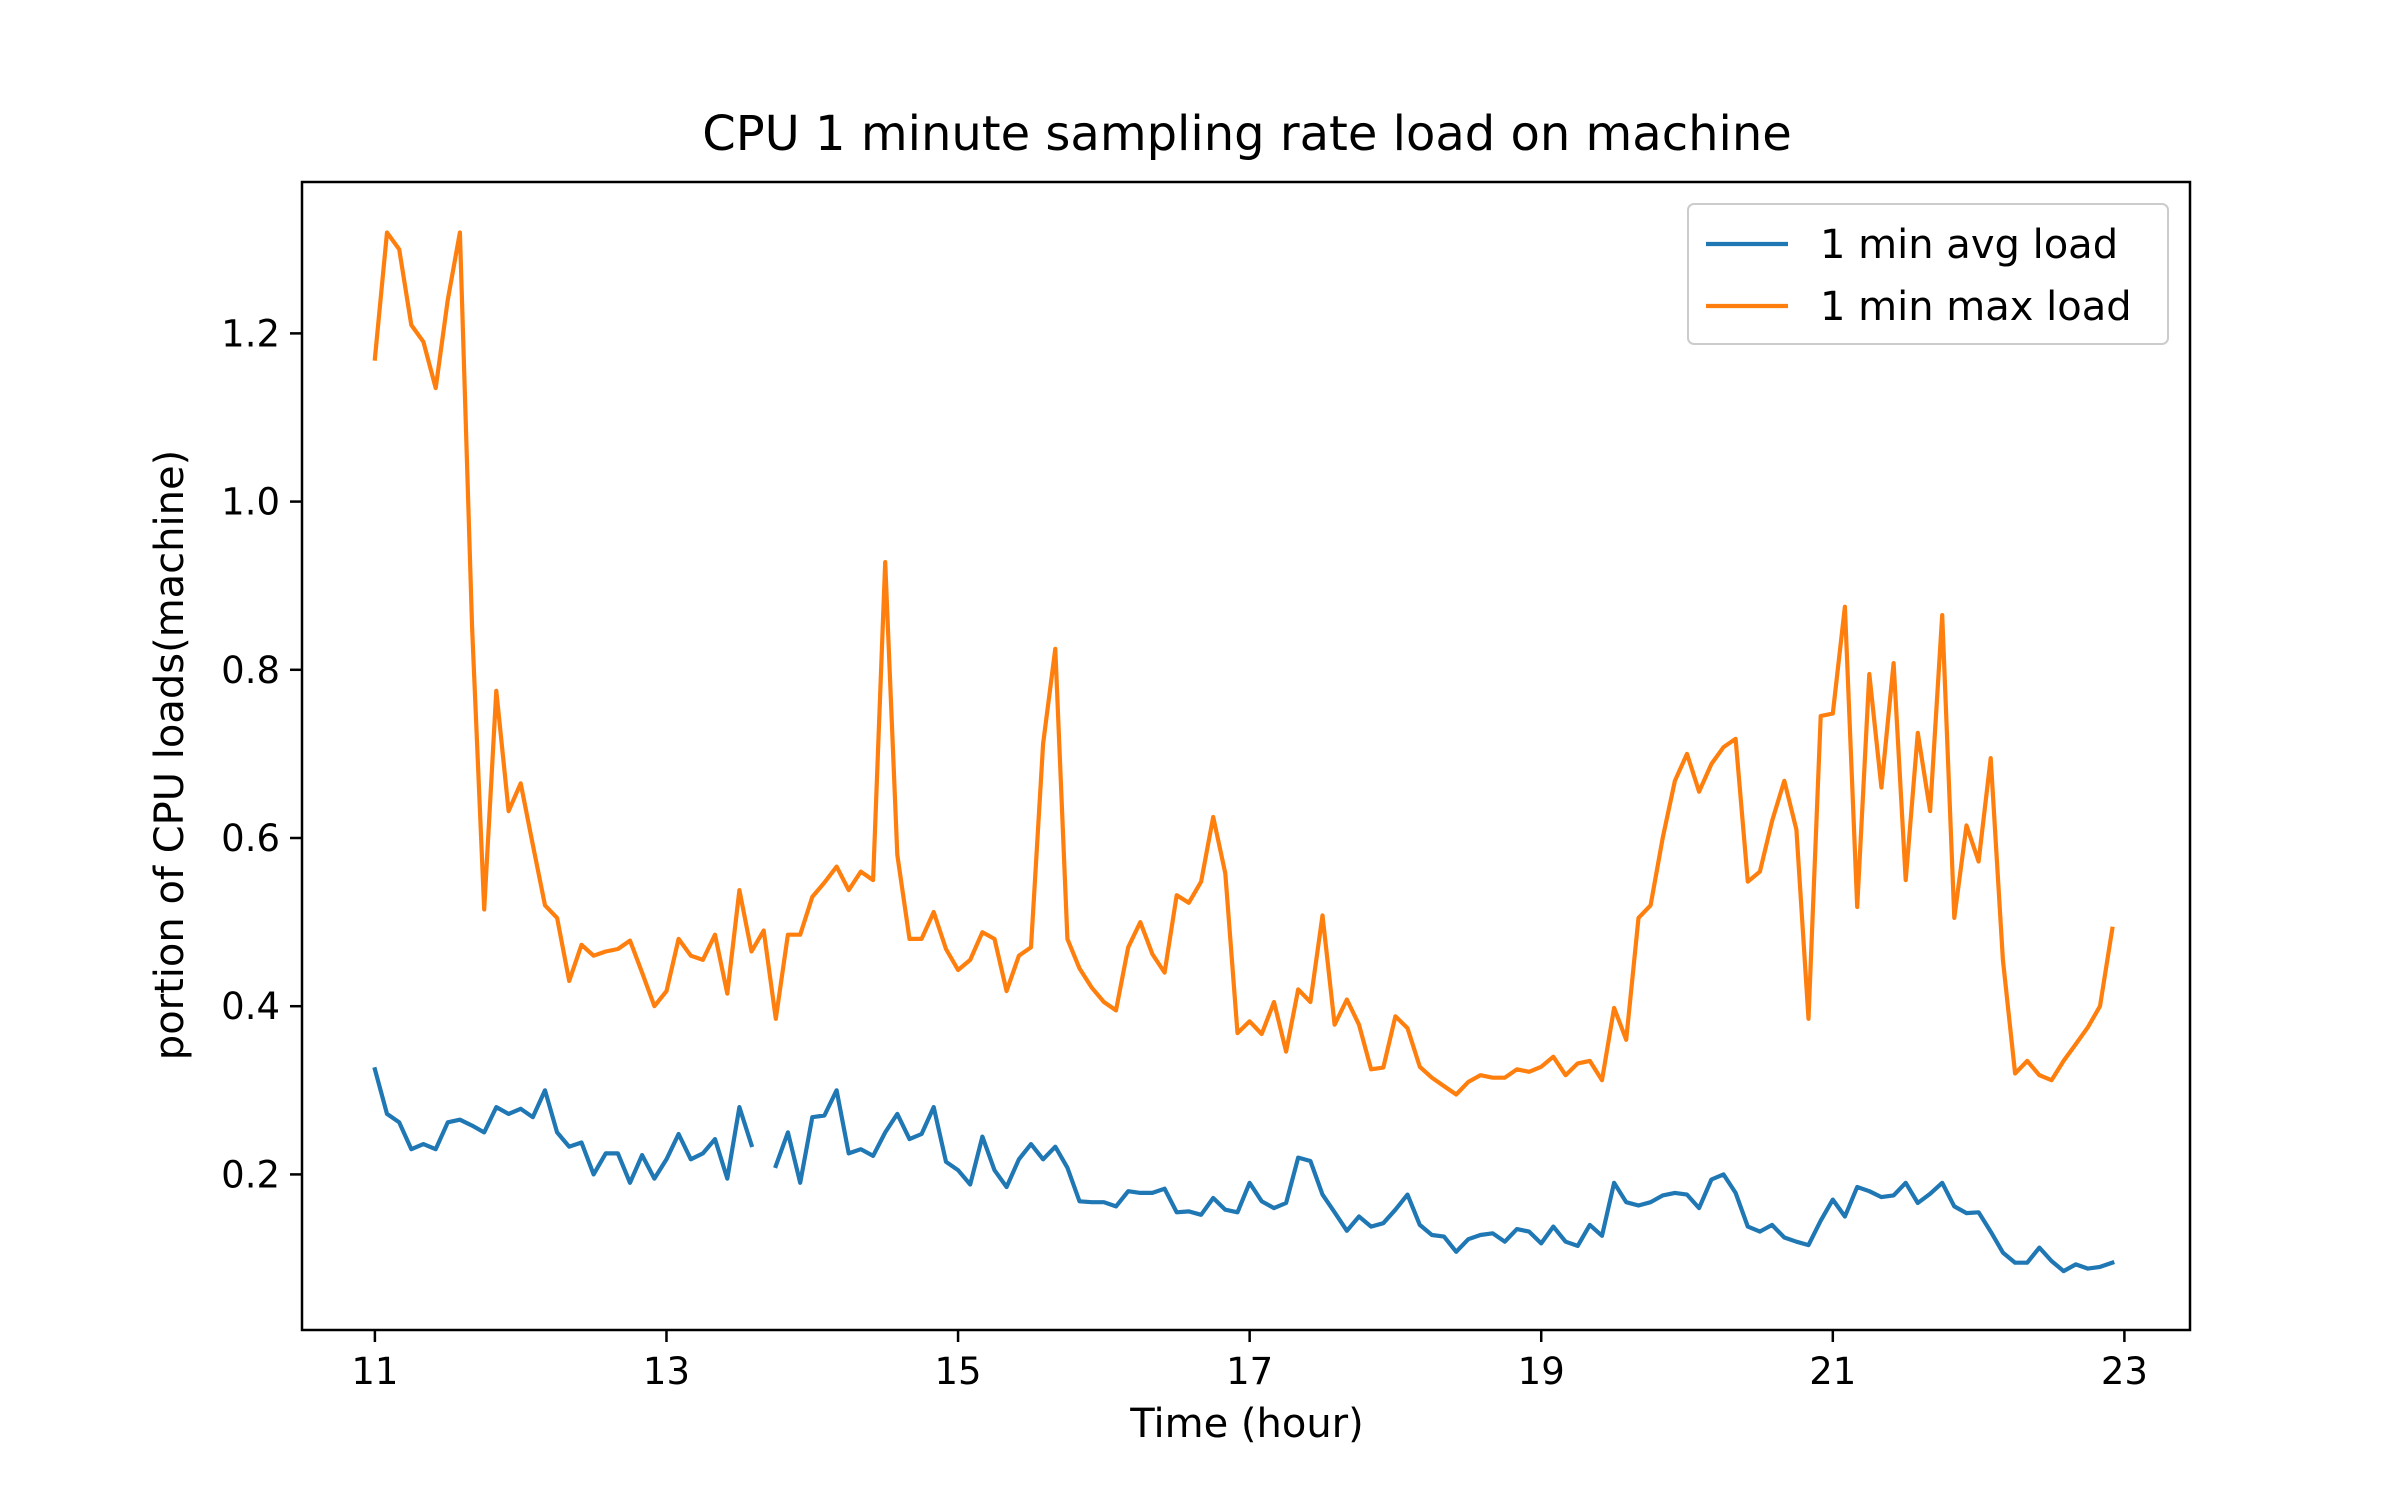 This screenshot has width=2400, height=1500. I want to click on legend-box, so click(1928, 274).